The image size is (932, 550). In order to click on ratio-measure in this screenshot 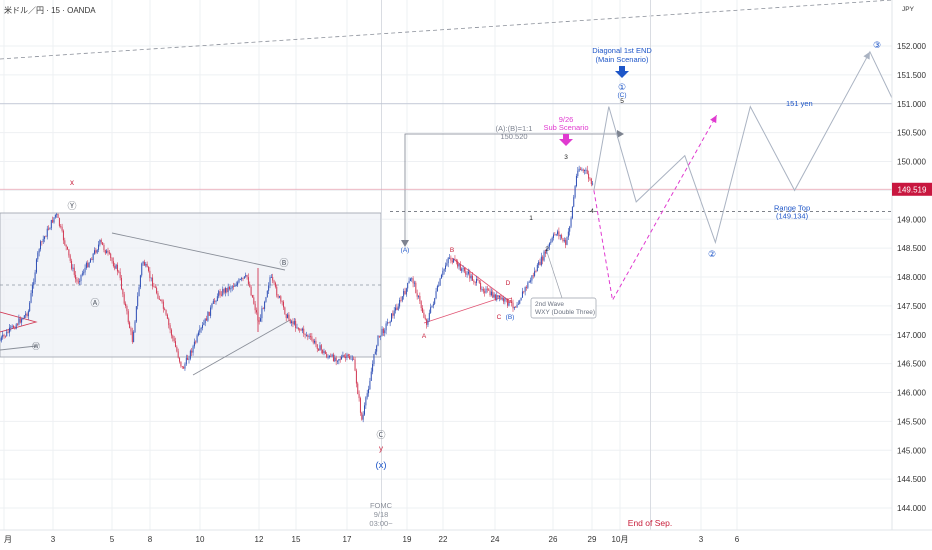, I will do `click(512, 188)`.